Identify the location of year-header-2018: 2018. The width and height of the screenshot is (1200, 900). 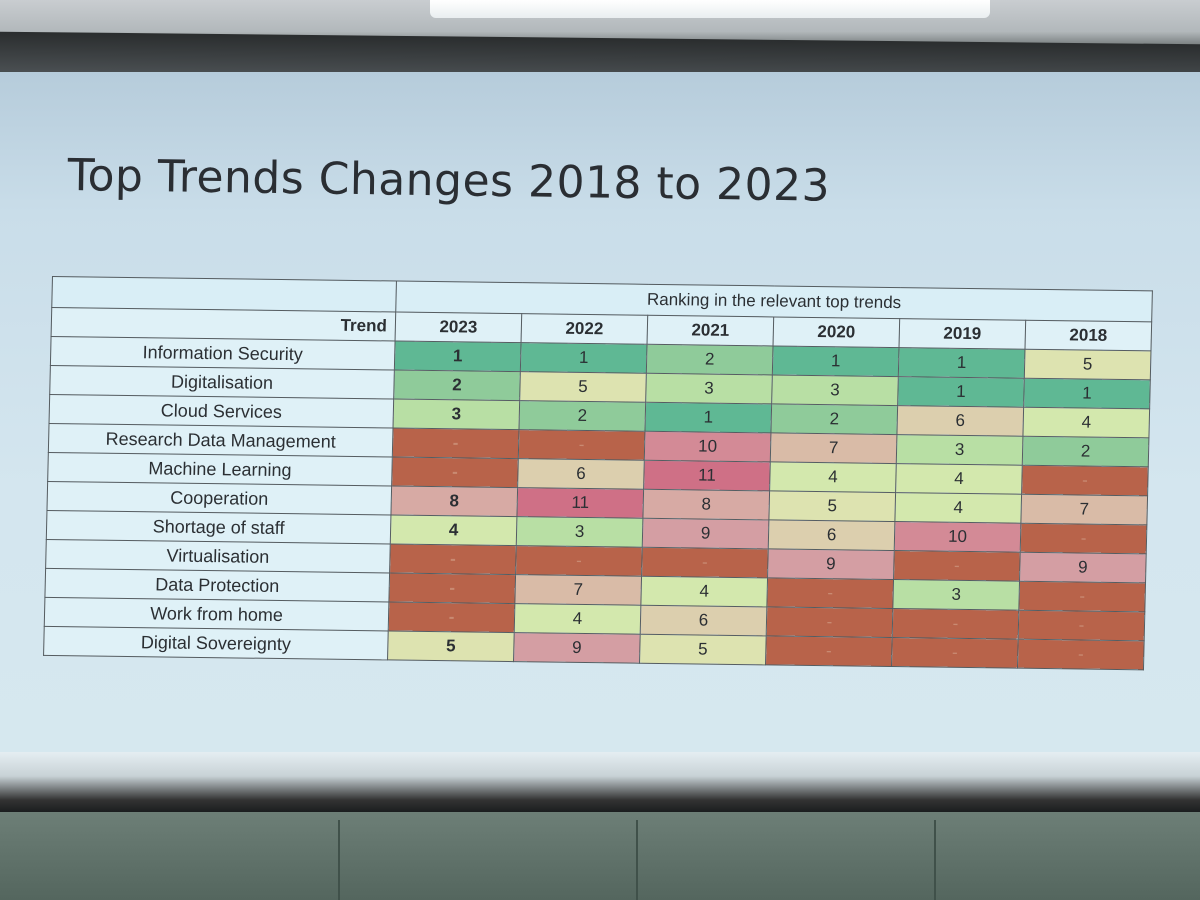
(1088, 335).